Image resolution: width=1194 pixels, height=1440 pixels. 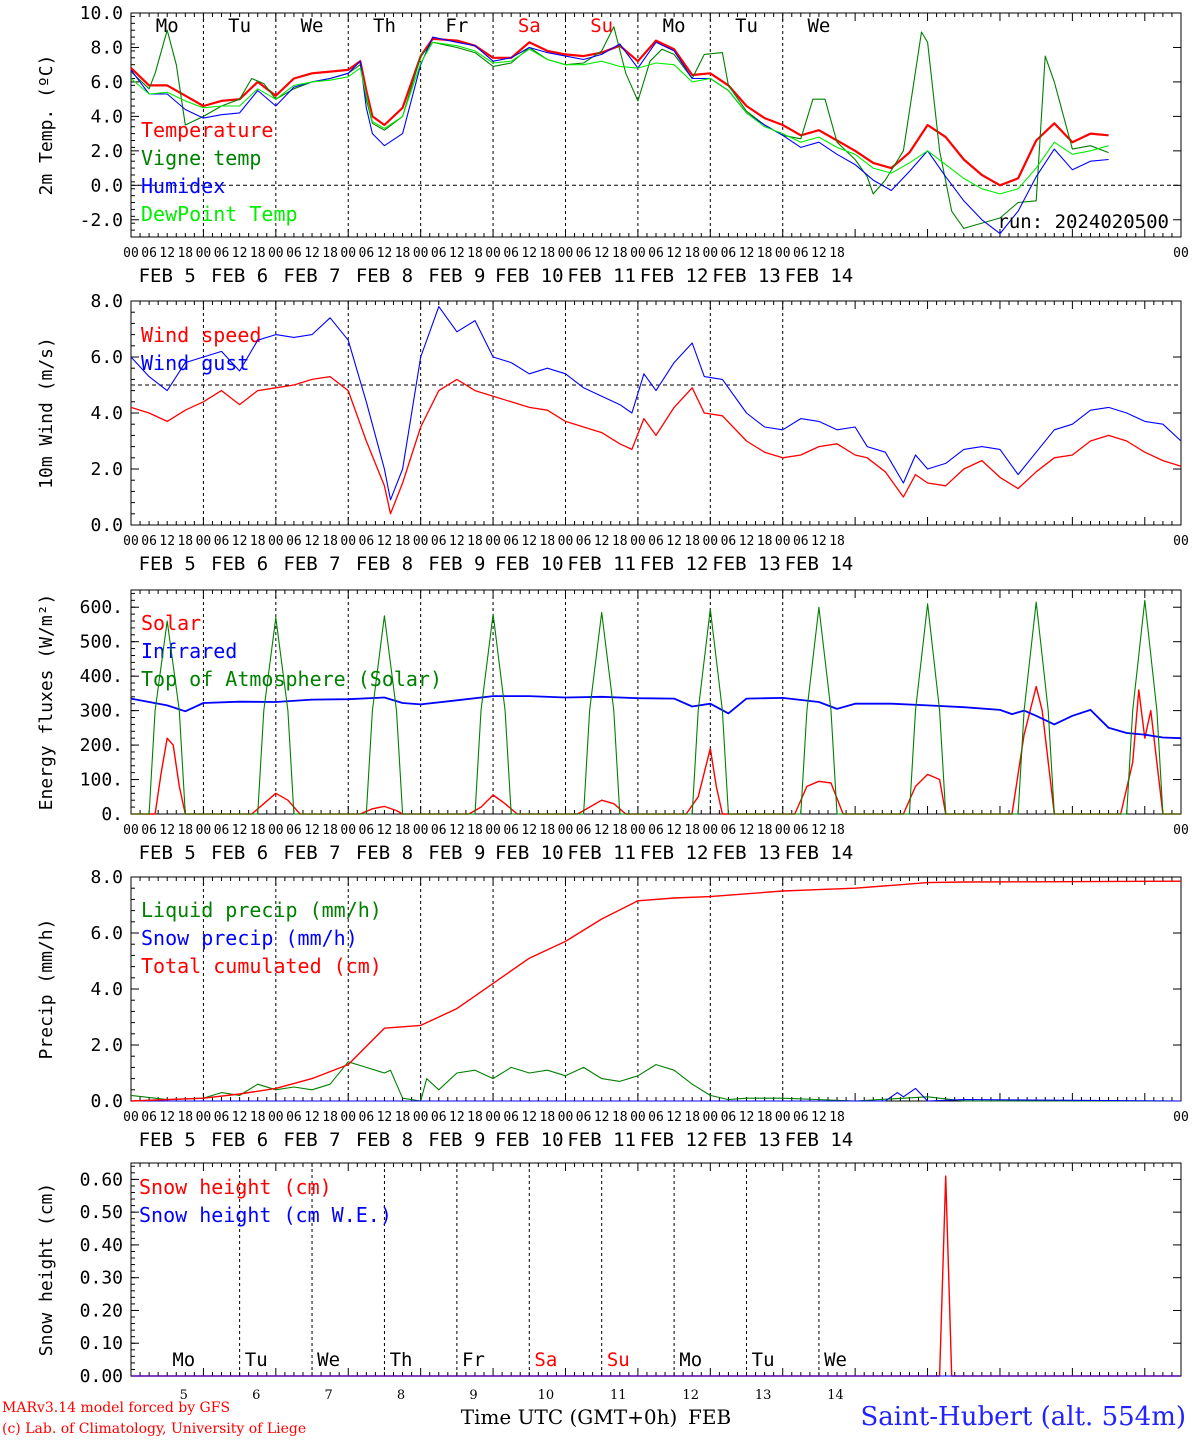 What do you see at coordinates (674, 276) in the screenshot?
I see `panel-1-date-label: FEB 12` at bounding box center [674, 276].